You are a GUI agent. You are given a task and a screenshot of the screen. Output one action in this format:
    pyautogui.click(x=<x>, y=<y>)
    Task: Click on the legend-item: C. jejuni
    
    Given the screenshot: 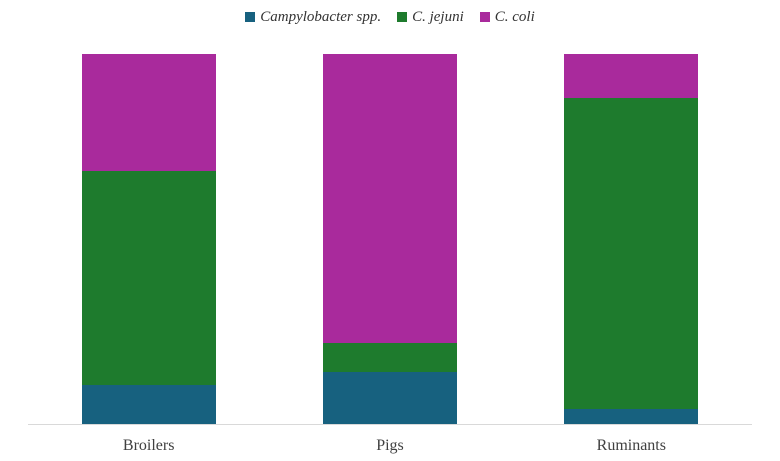 What is the action you would take?
    pyautogui.click(x=430, y=17)
    